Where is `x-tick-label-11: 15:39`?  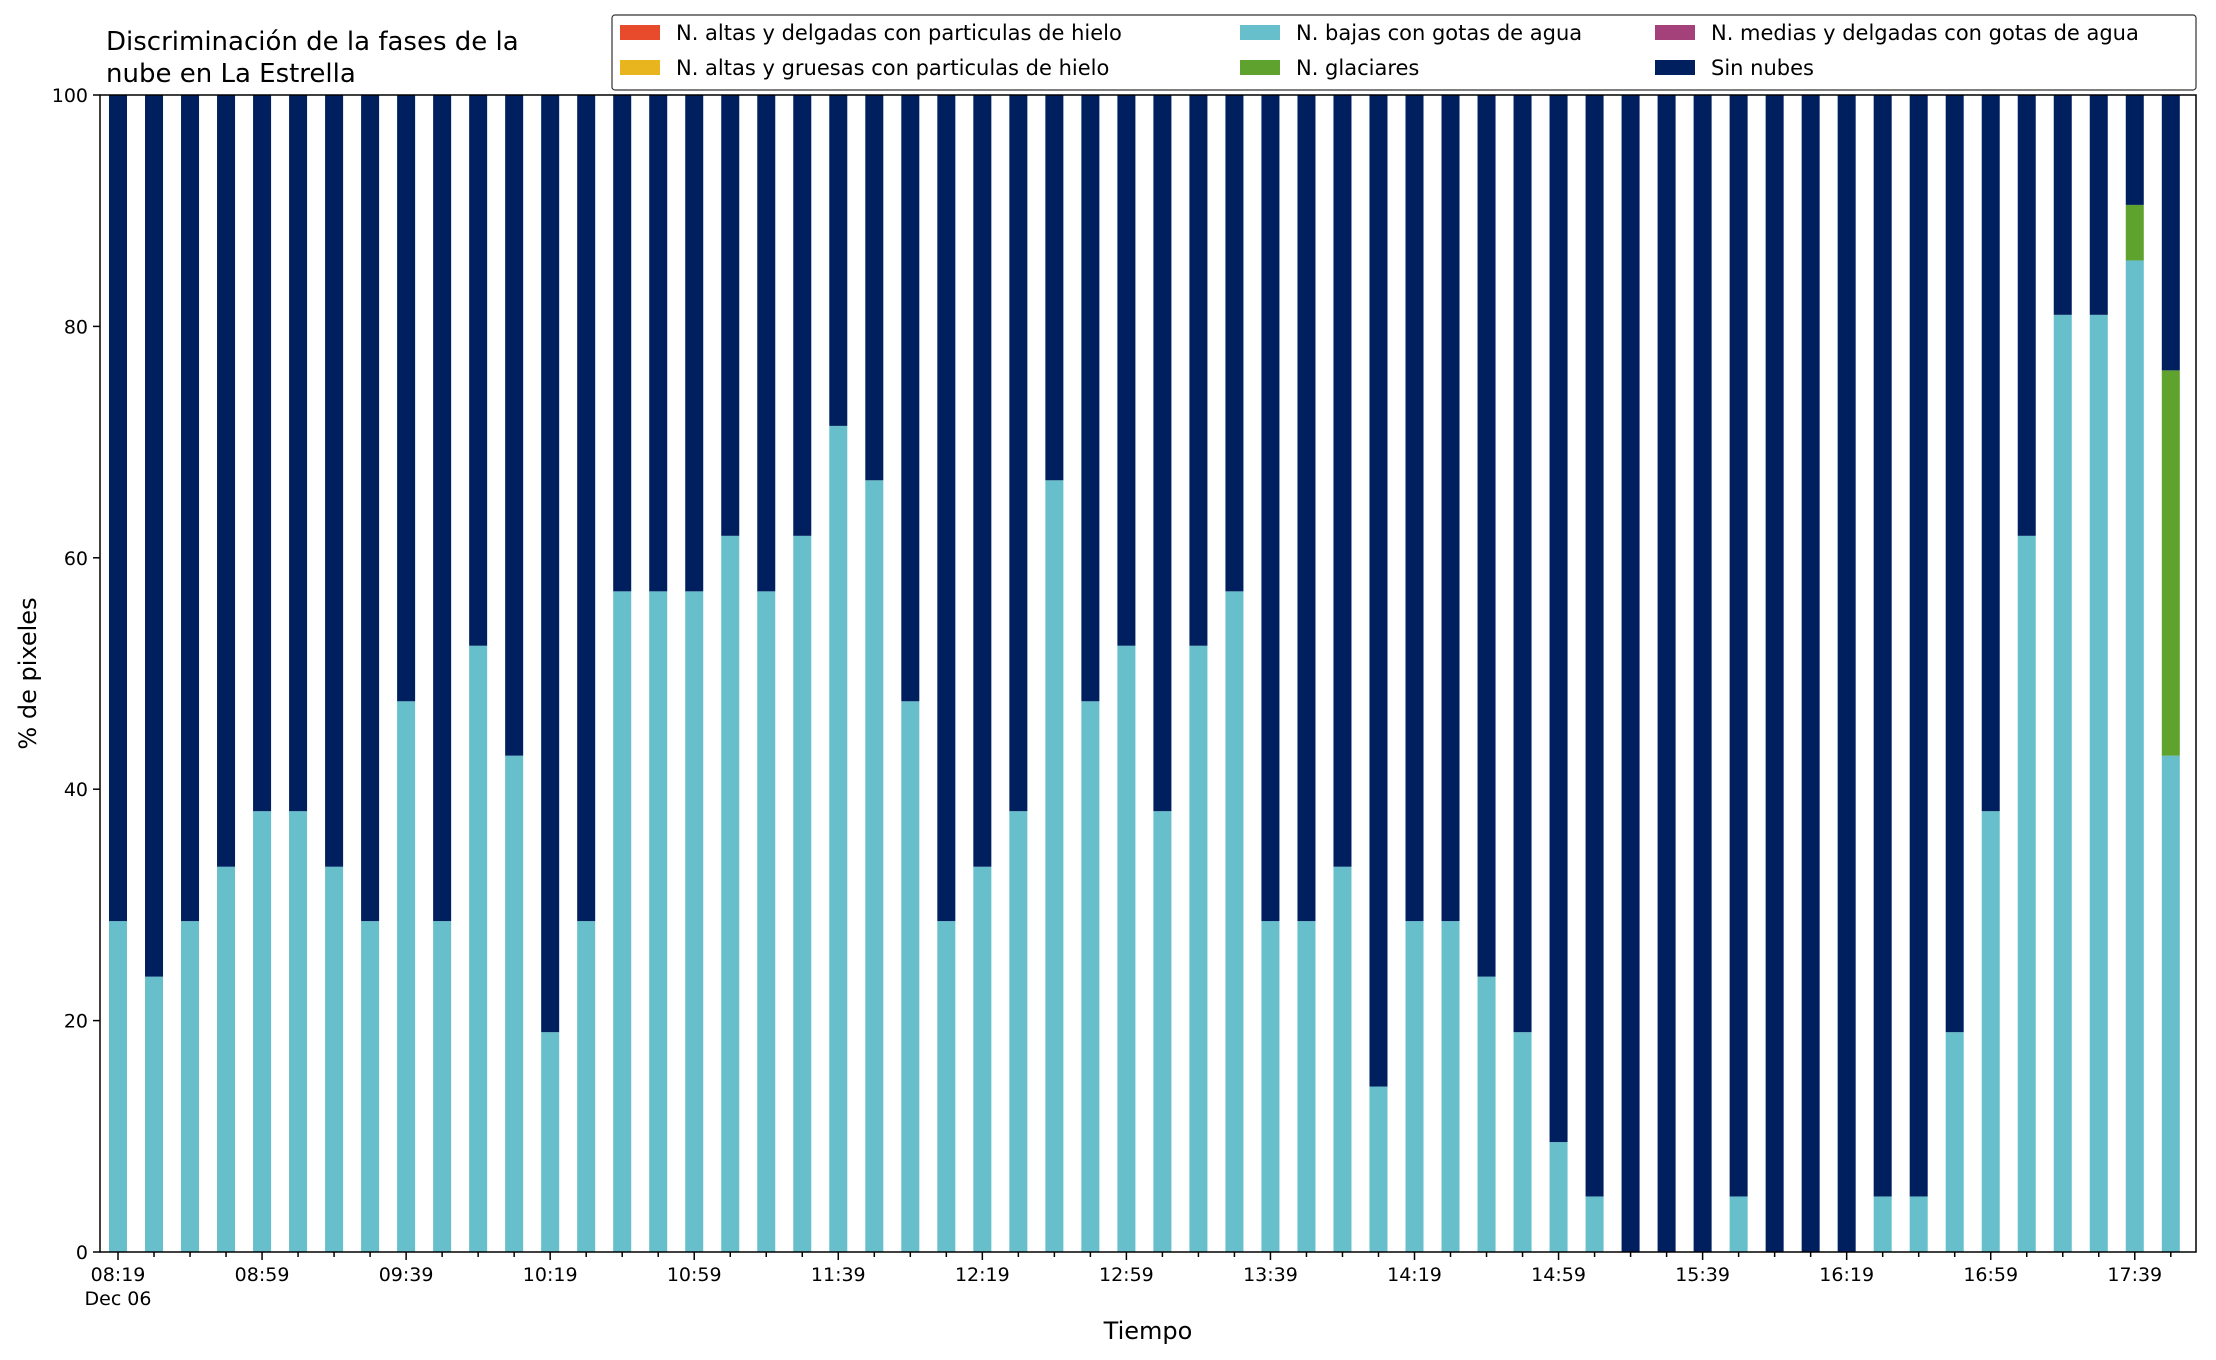
x-tick-label-11: 15:39 is located at coordinates (1702, 1275).